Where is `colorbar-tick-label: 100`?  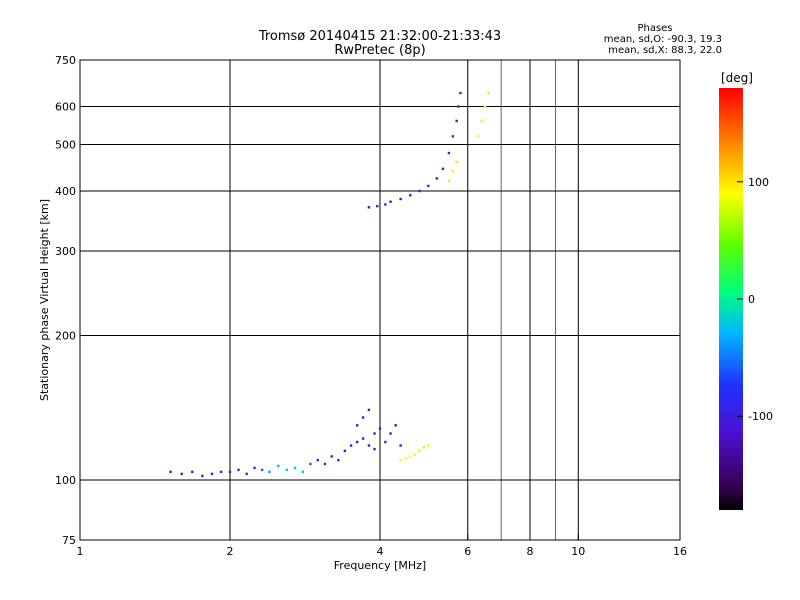
colorbar-tick-label: 100 is located at coordinates (758, 182).